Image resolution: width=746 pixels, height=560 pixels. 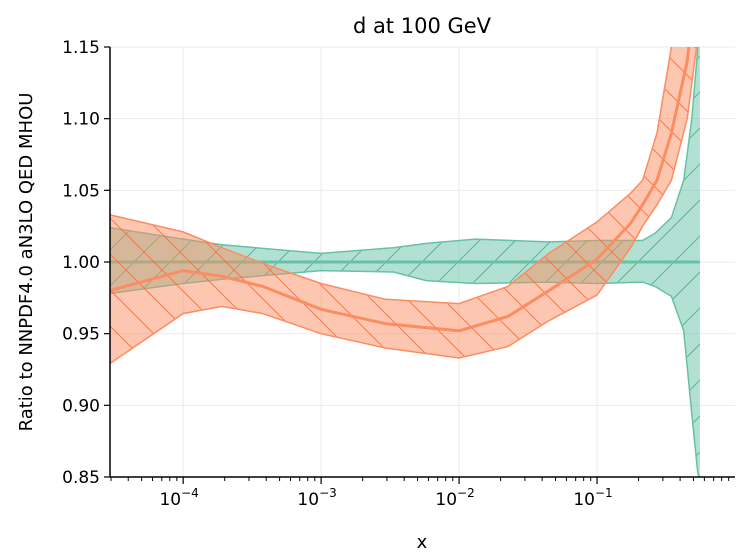 I want to click on x-tick-label: 10⁻², so click(x=454, y=498).